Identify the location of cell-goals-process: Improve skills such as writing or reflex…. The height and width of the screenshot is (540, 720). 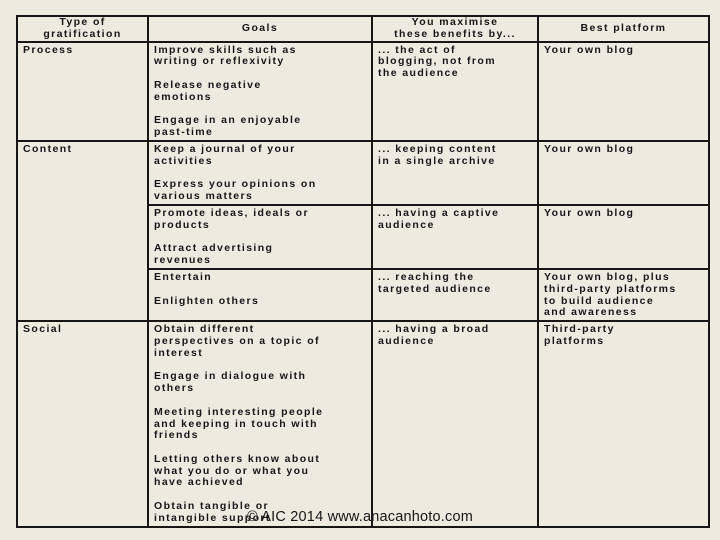
(260, 91).